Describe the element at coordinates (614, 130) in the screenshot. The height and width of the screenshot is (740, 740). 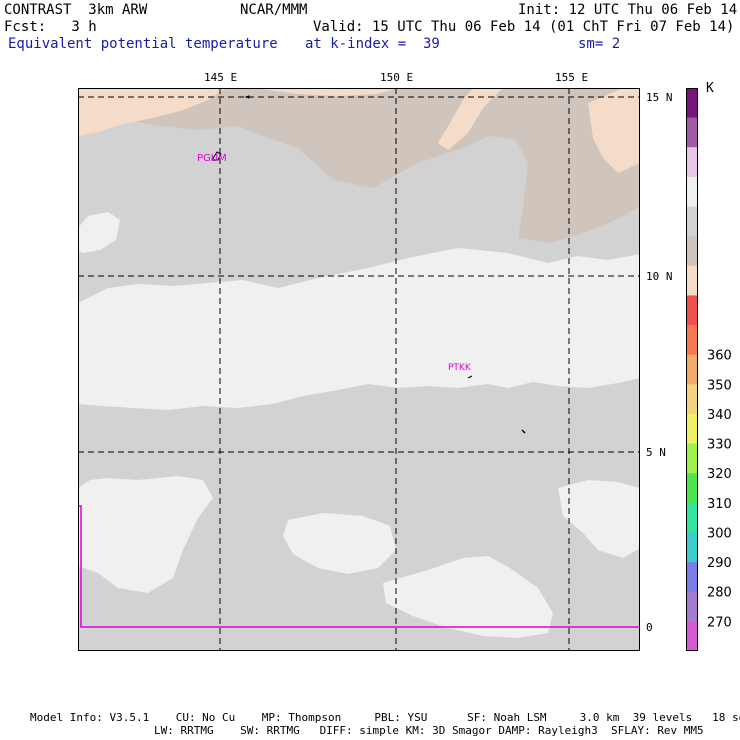
I see `region-peach-east` at that location.